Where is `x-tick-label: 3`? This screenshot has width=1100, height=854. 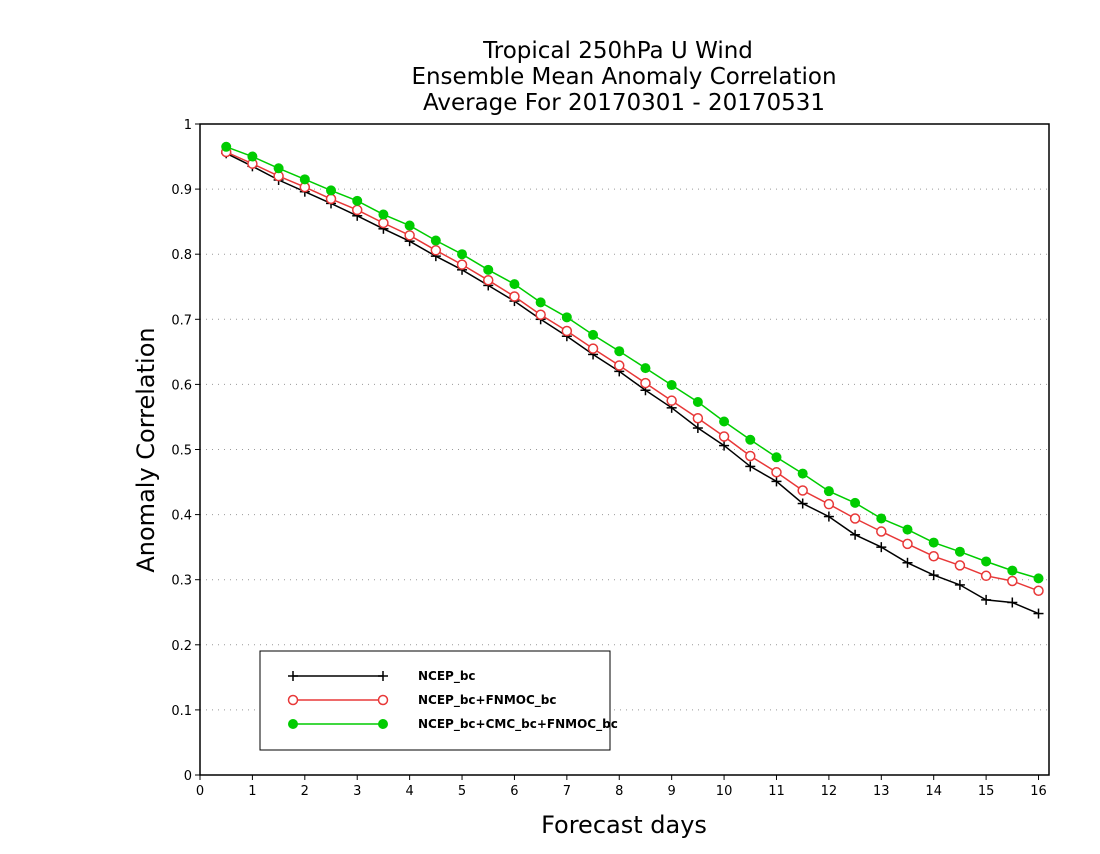
x-tick-label: 3 is located at coordinates (357, 791).